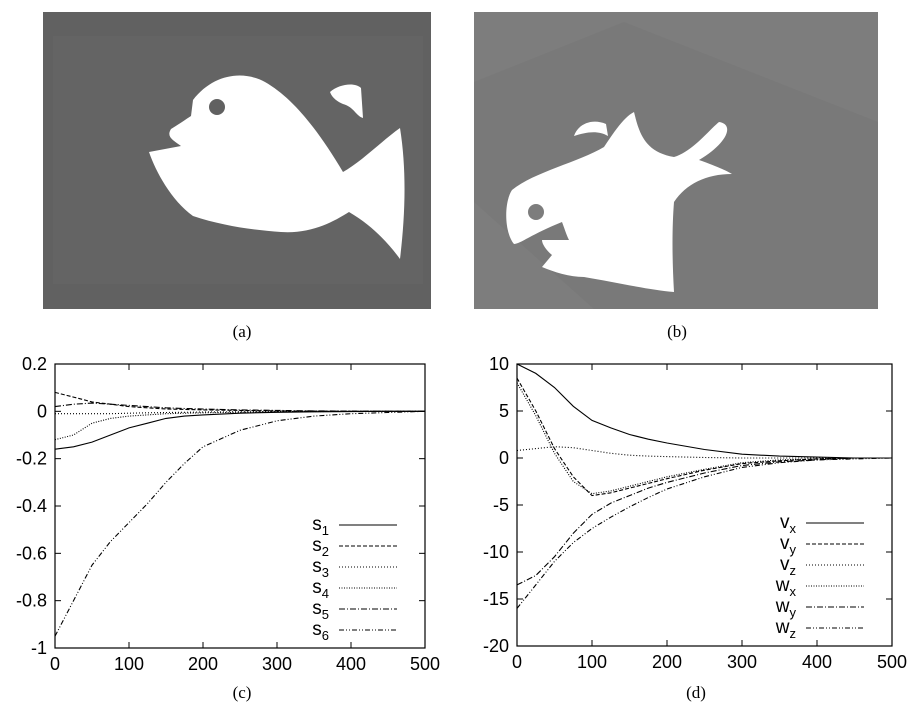  I want to click on legend-label: vy, so click(788, 545).